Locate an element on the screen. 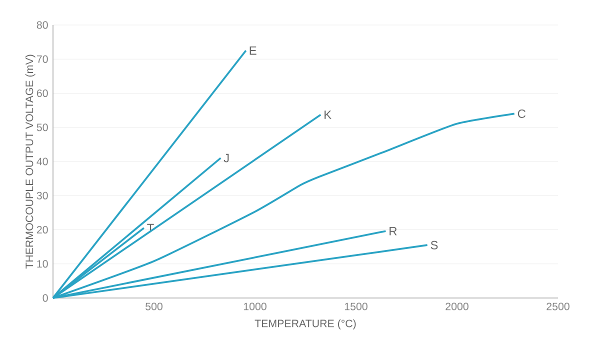  x-tick-label: 500 is located at coordinates (154, 306).